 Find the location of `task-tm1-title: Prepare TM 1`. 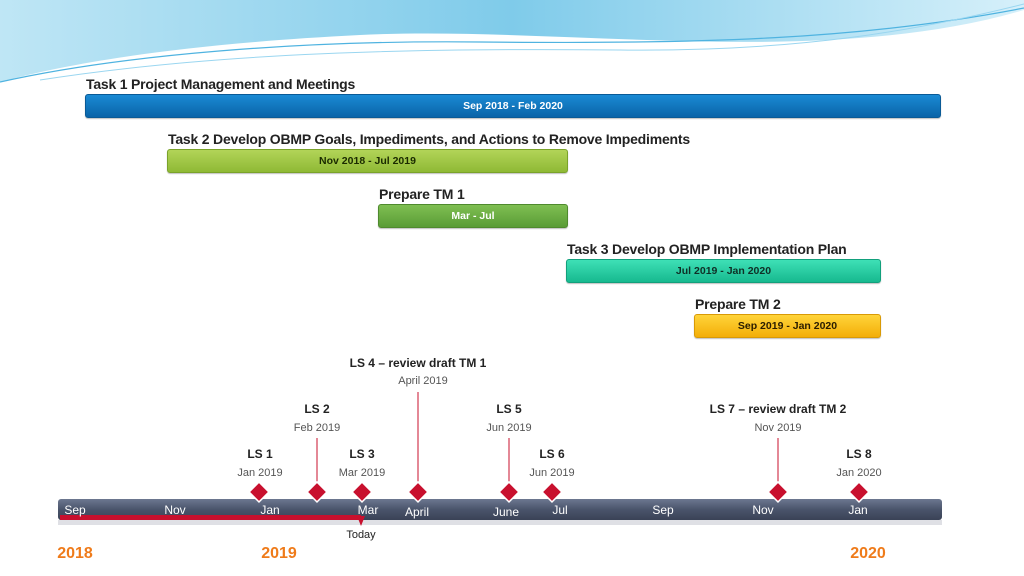

task-tm1-title: Prepare TM 1 is located at coordinates (422, 194).